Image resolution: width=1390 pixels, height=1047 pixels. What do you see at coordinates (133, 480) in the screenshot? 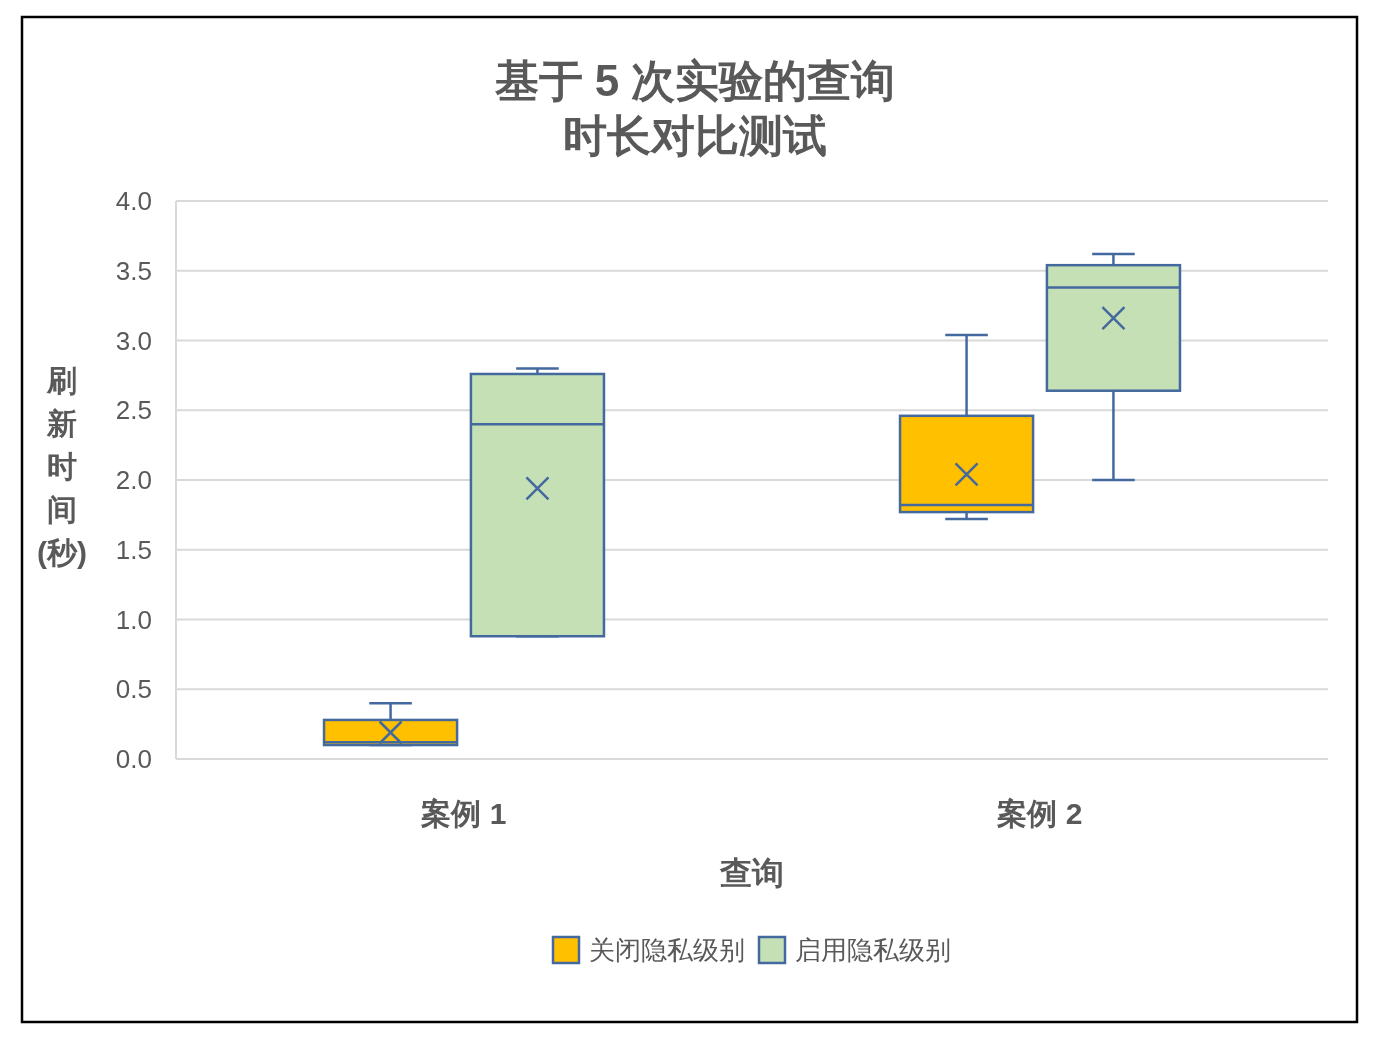
I see `y-tick-label: 2.0` at bounding box center [133, 480].